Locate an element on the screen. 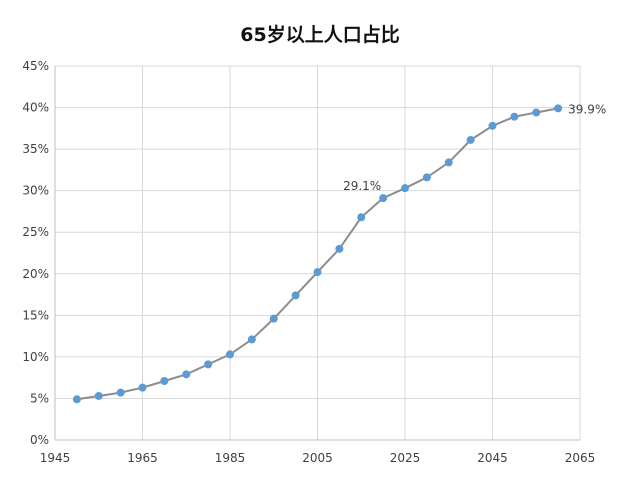  x-tick-label: 2005 is located at coordinates (317, 458).